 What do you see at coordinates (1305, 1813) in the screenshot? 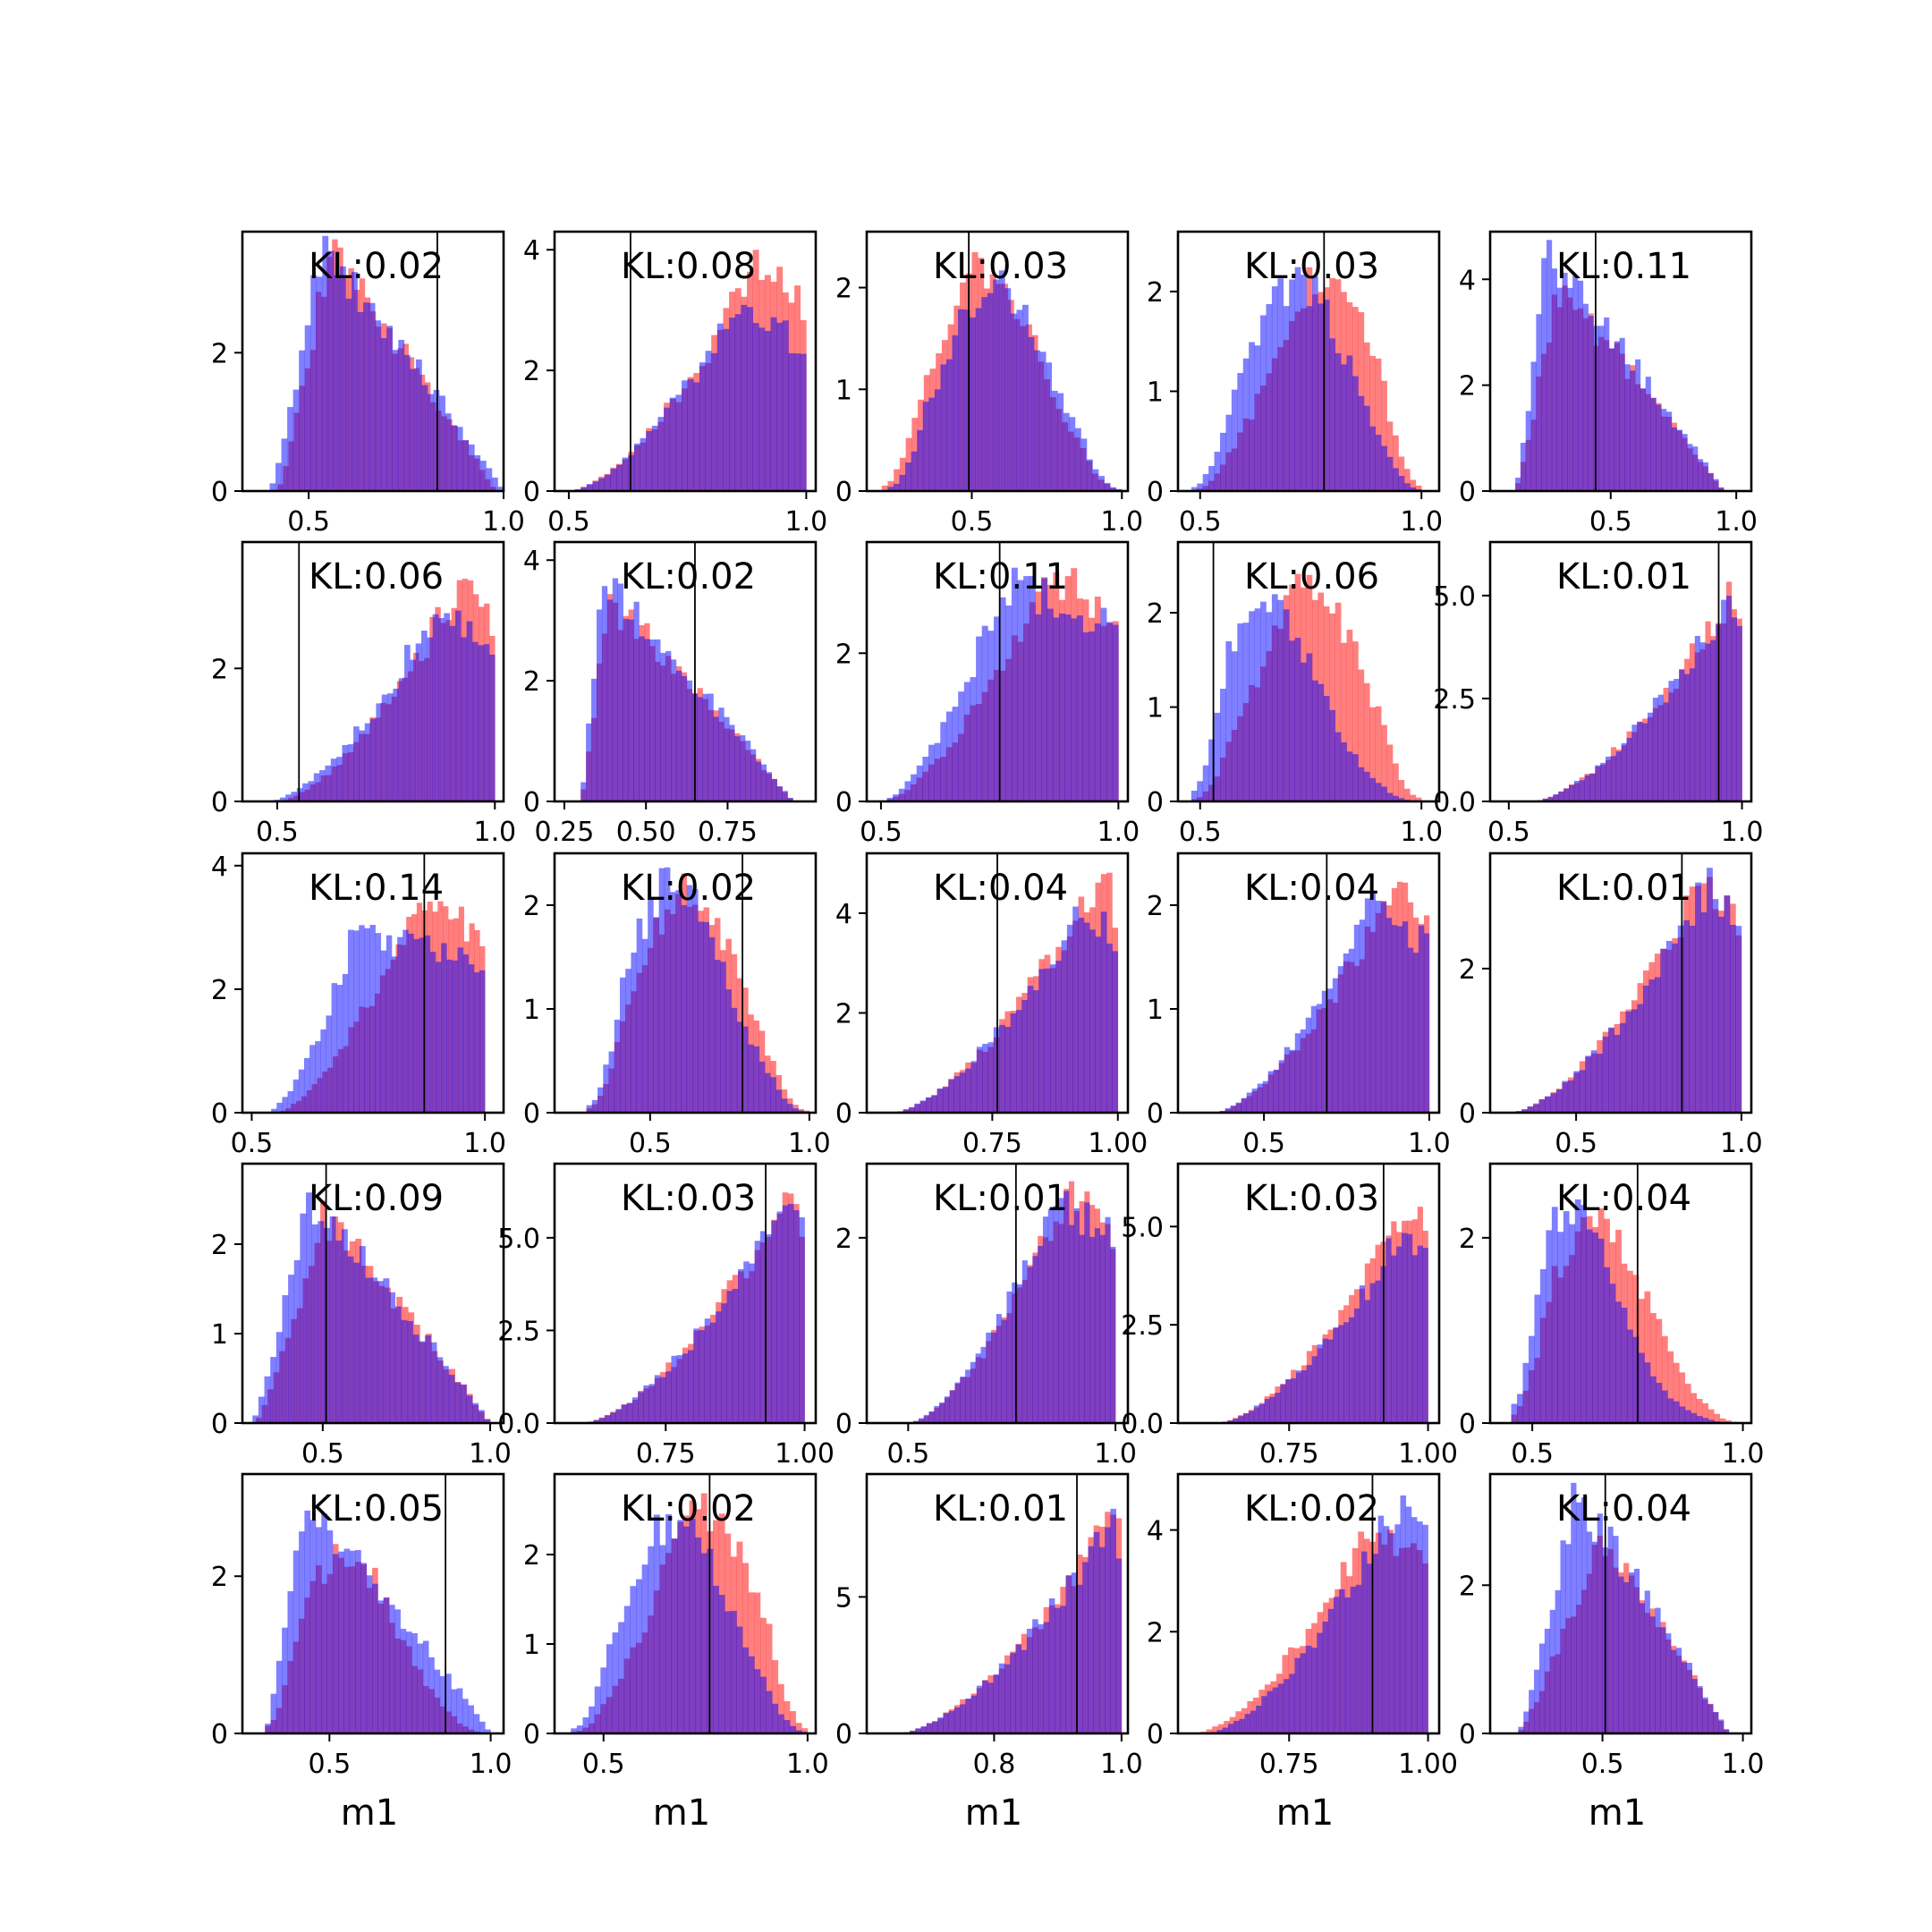
I see `x-axis-label: m1` at bounding box center [1305, 1813].